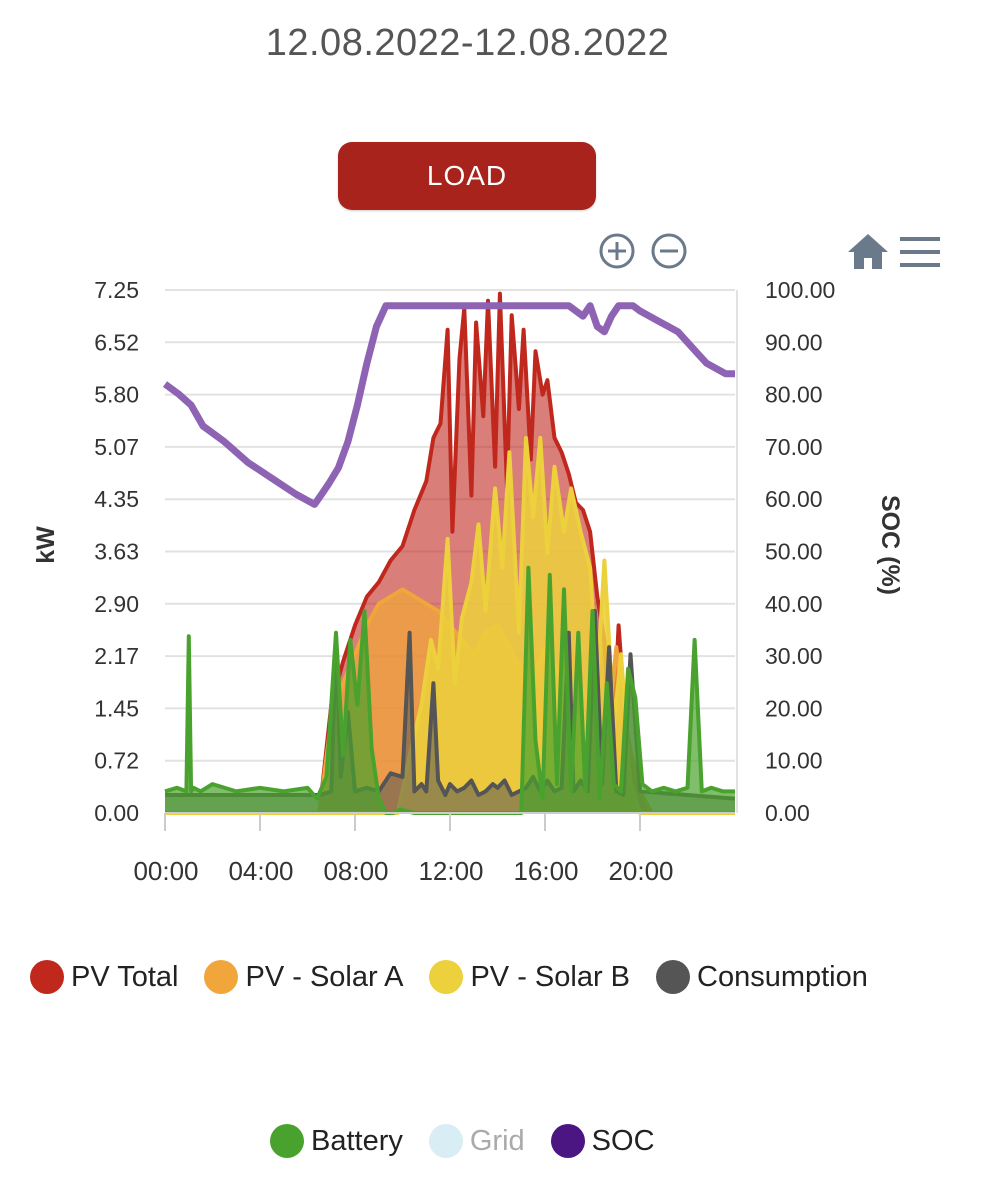 The width and height of the screenshot is (1006, 1200). I want to click on x-tick-label: 16:00, so click(545, 871).